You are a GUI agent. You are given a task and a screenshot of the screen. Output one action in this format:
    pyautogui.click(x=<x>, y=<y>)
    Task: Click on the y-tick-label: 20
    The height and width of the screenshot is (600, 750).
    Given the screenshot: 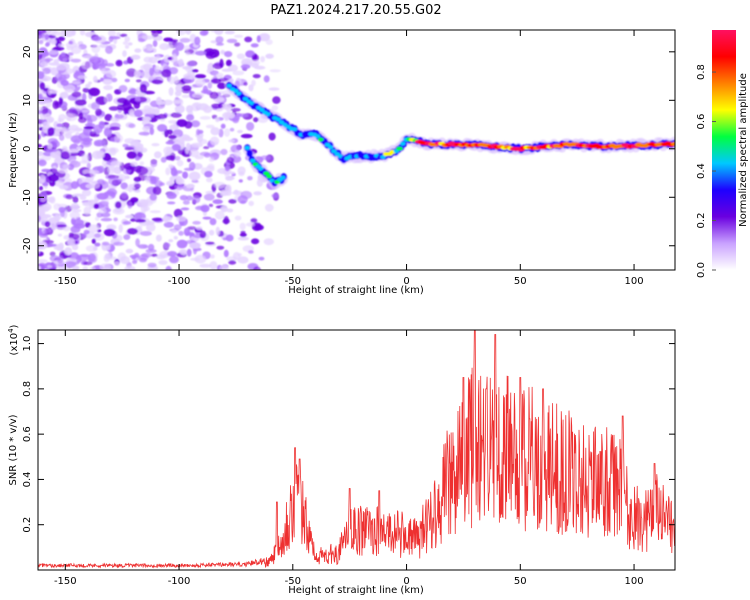 What is the action you would take?
    pyautogui.click(x=27, y=51)
    